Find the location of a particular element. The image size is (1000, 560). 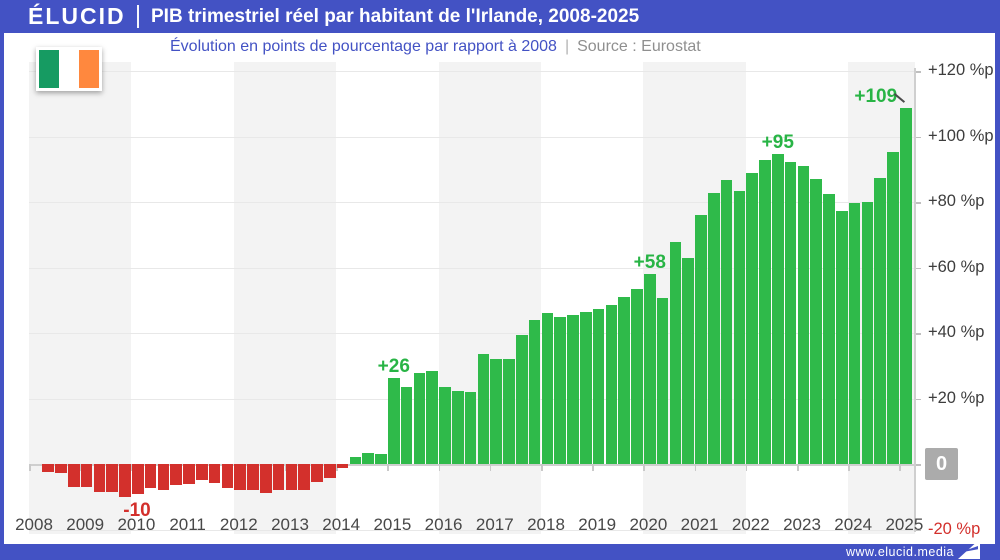

x-axis-label: 2009 is located at coordinates (85, 524).